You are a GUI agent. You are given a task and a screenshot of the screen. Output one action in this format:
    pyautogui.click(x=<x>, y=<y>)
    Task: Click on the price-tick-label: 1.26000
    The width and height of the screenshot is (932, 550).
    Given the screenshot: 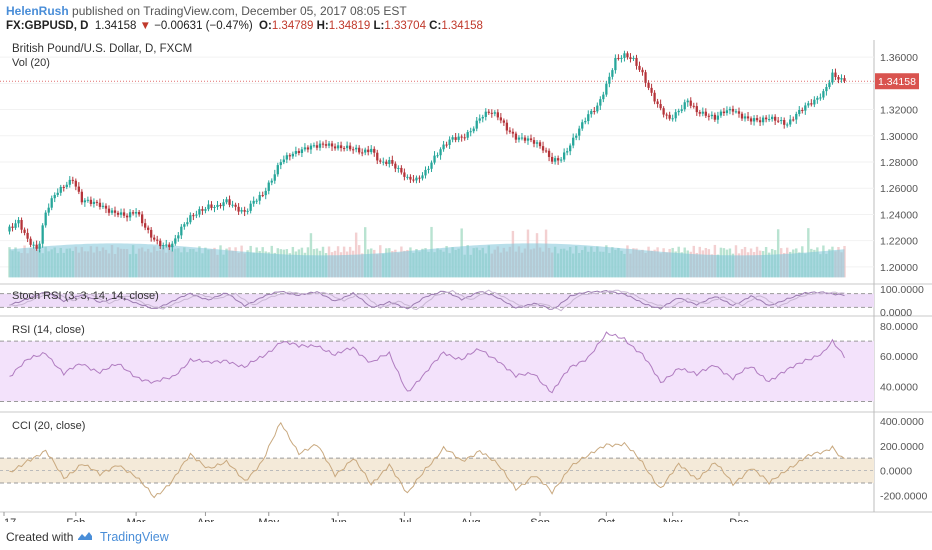 What is the action you would take?
    pyautogui.click(x=899, y=189)
    